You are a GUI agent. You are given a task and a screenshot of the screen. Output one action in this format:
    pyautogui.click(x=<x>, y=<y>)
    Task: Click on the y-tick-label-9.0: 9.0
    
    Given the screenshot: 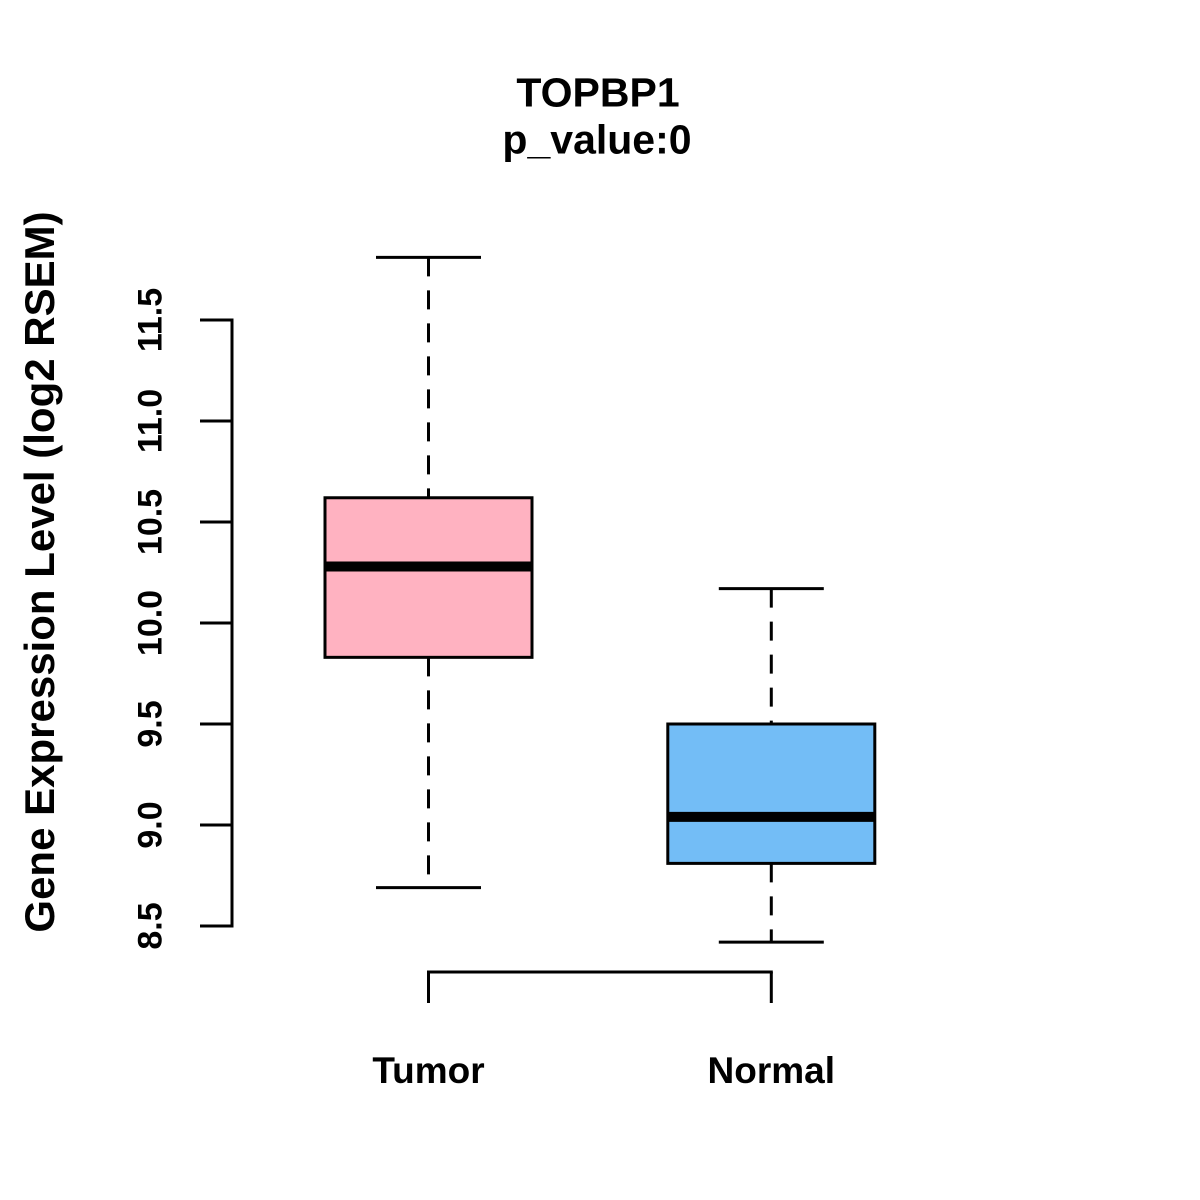 What is the action you would take?
    pyautogui.click(x=150, y=825)
    